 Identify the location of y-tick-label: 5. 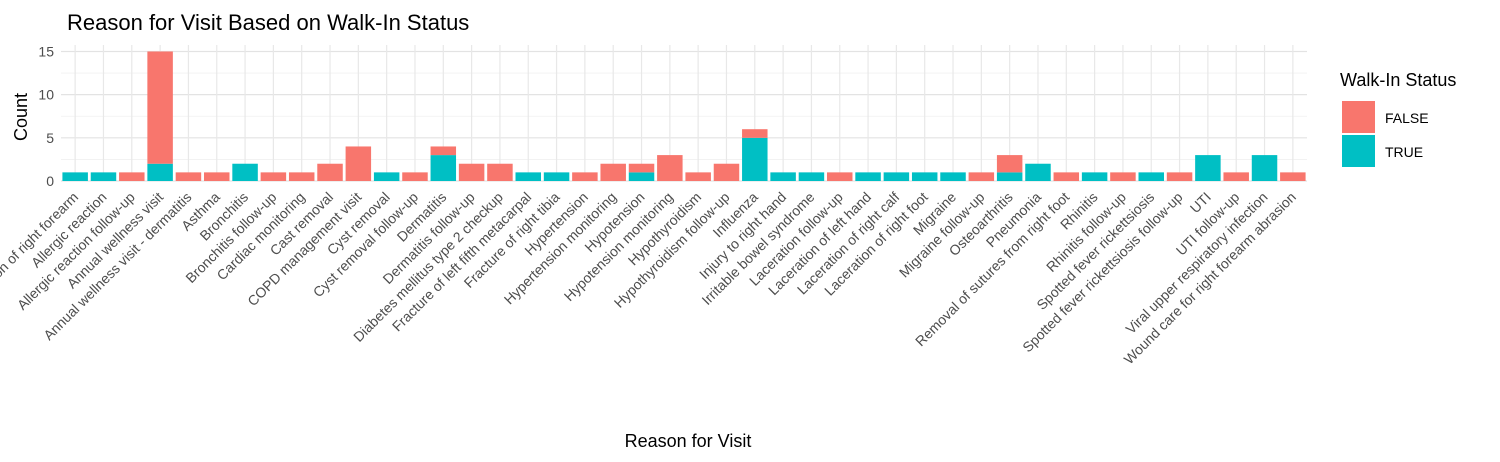
(50, 138).